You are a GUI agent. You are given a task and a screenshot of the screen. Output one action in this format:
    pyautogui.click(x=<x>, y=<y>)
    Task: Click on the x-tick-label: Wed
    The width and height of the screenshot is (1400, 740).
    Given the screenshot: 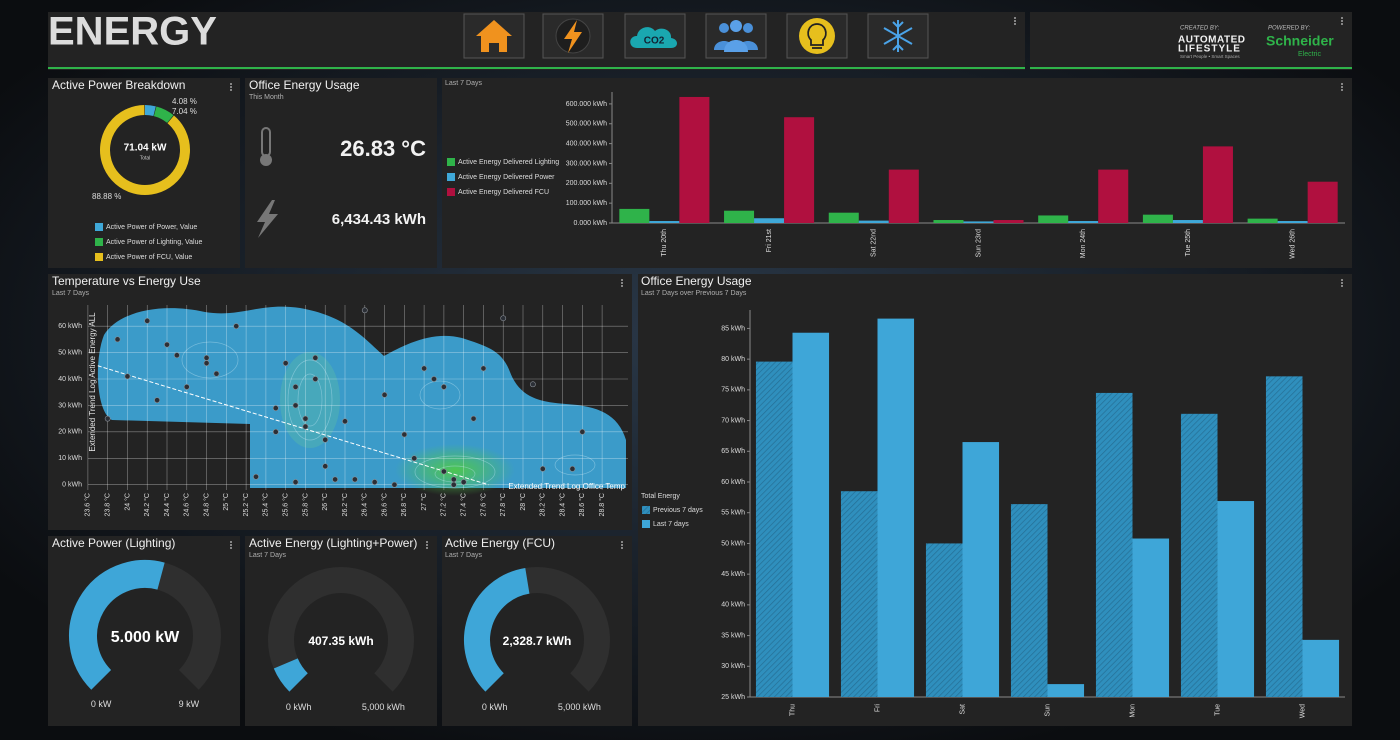 What is the action you would take?
    pyautogui.click(x=1302, y=711)
    